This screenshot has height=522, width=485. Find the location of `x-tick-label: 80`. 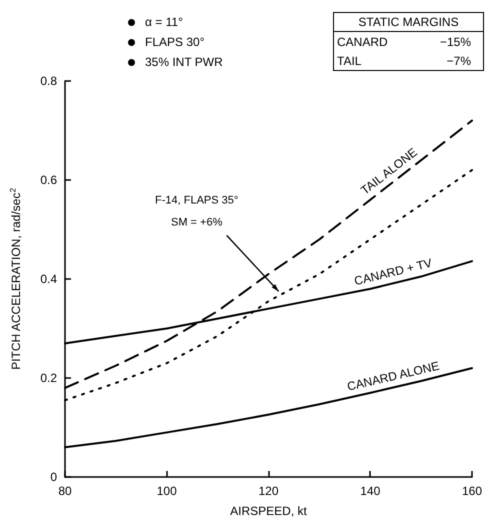

x-tick-label: 80 is located at coordinates (65, 491).